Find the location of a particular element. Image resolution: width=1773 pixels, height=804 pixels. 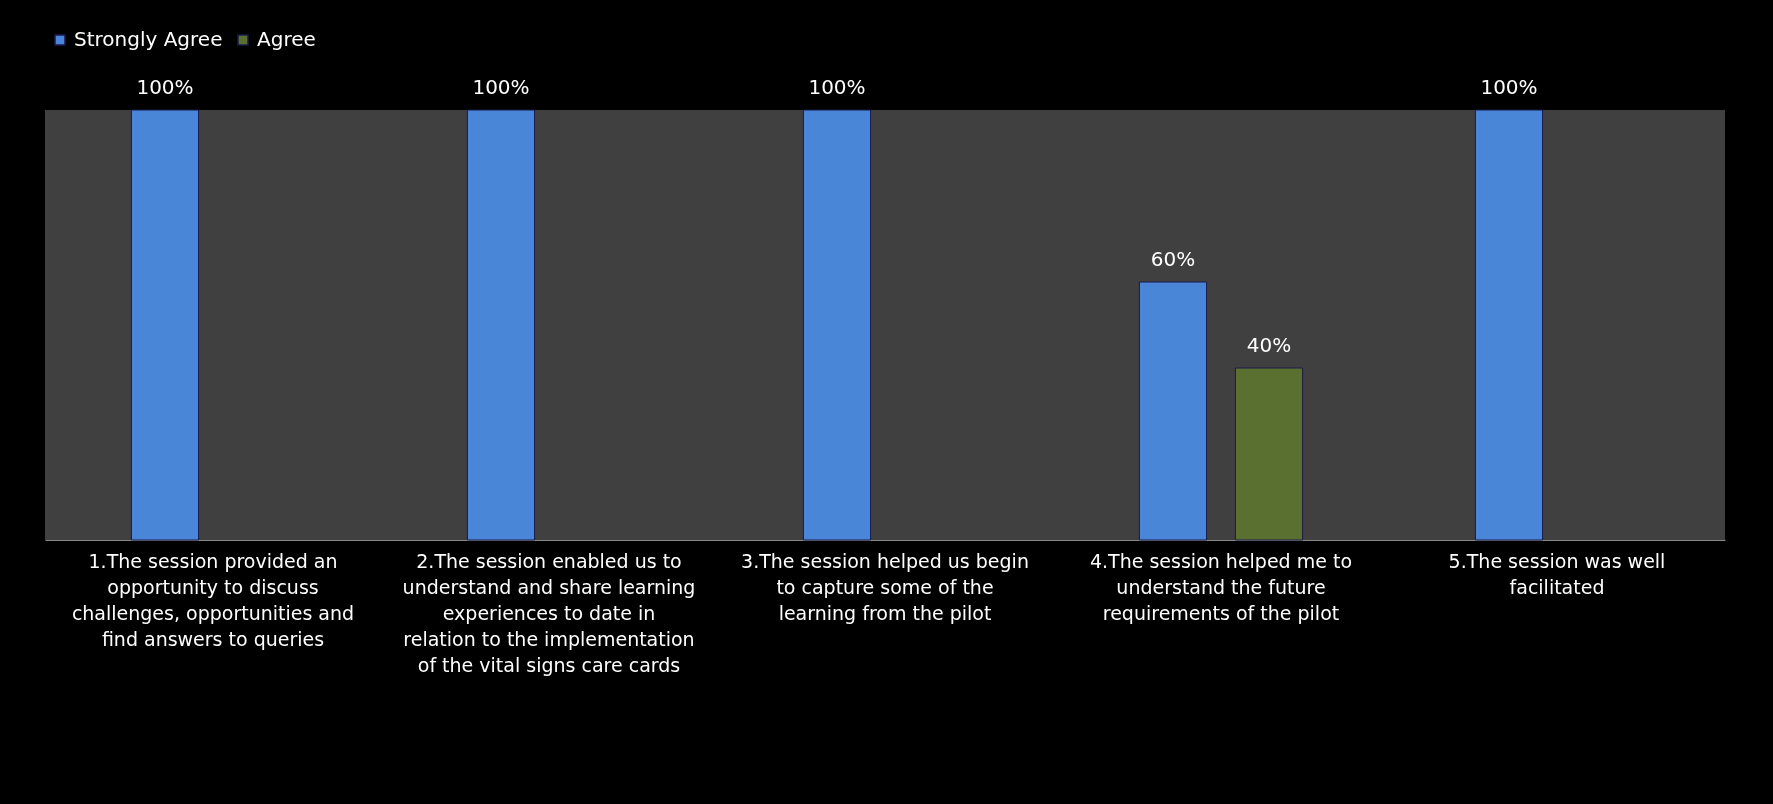

x-tick-label: 2.The session enabled us to understand and share learning experiences to date in relation to the implementation of the vital signs care cards is located at coordinates (549, 612).